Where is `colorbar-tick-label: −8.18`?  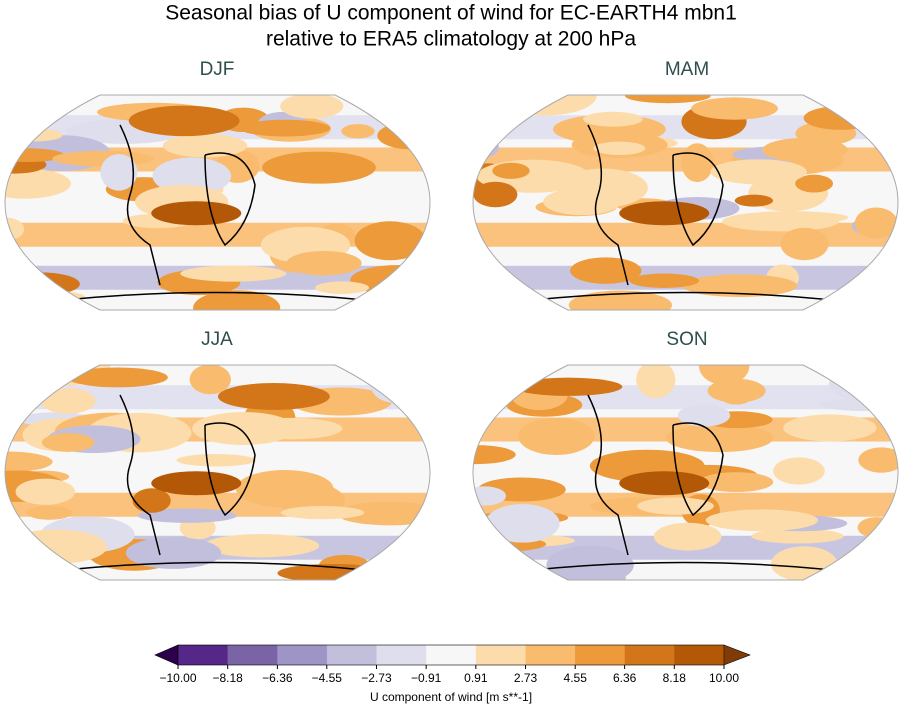
colorbar-tick-label: −8.18 is located at coordinates (227, 678).